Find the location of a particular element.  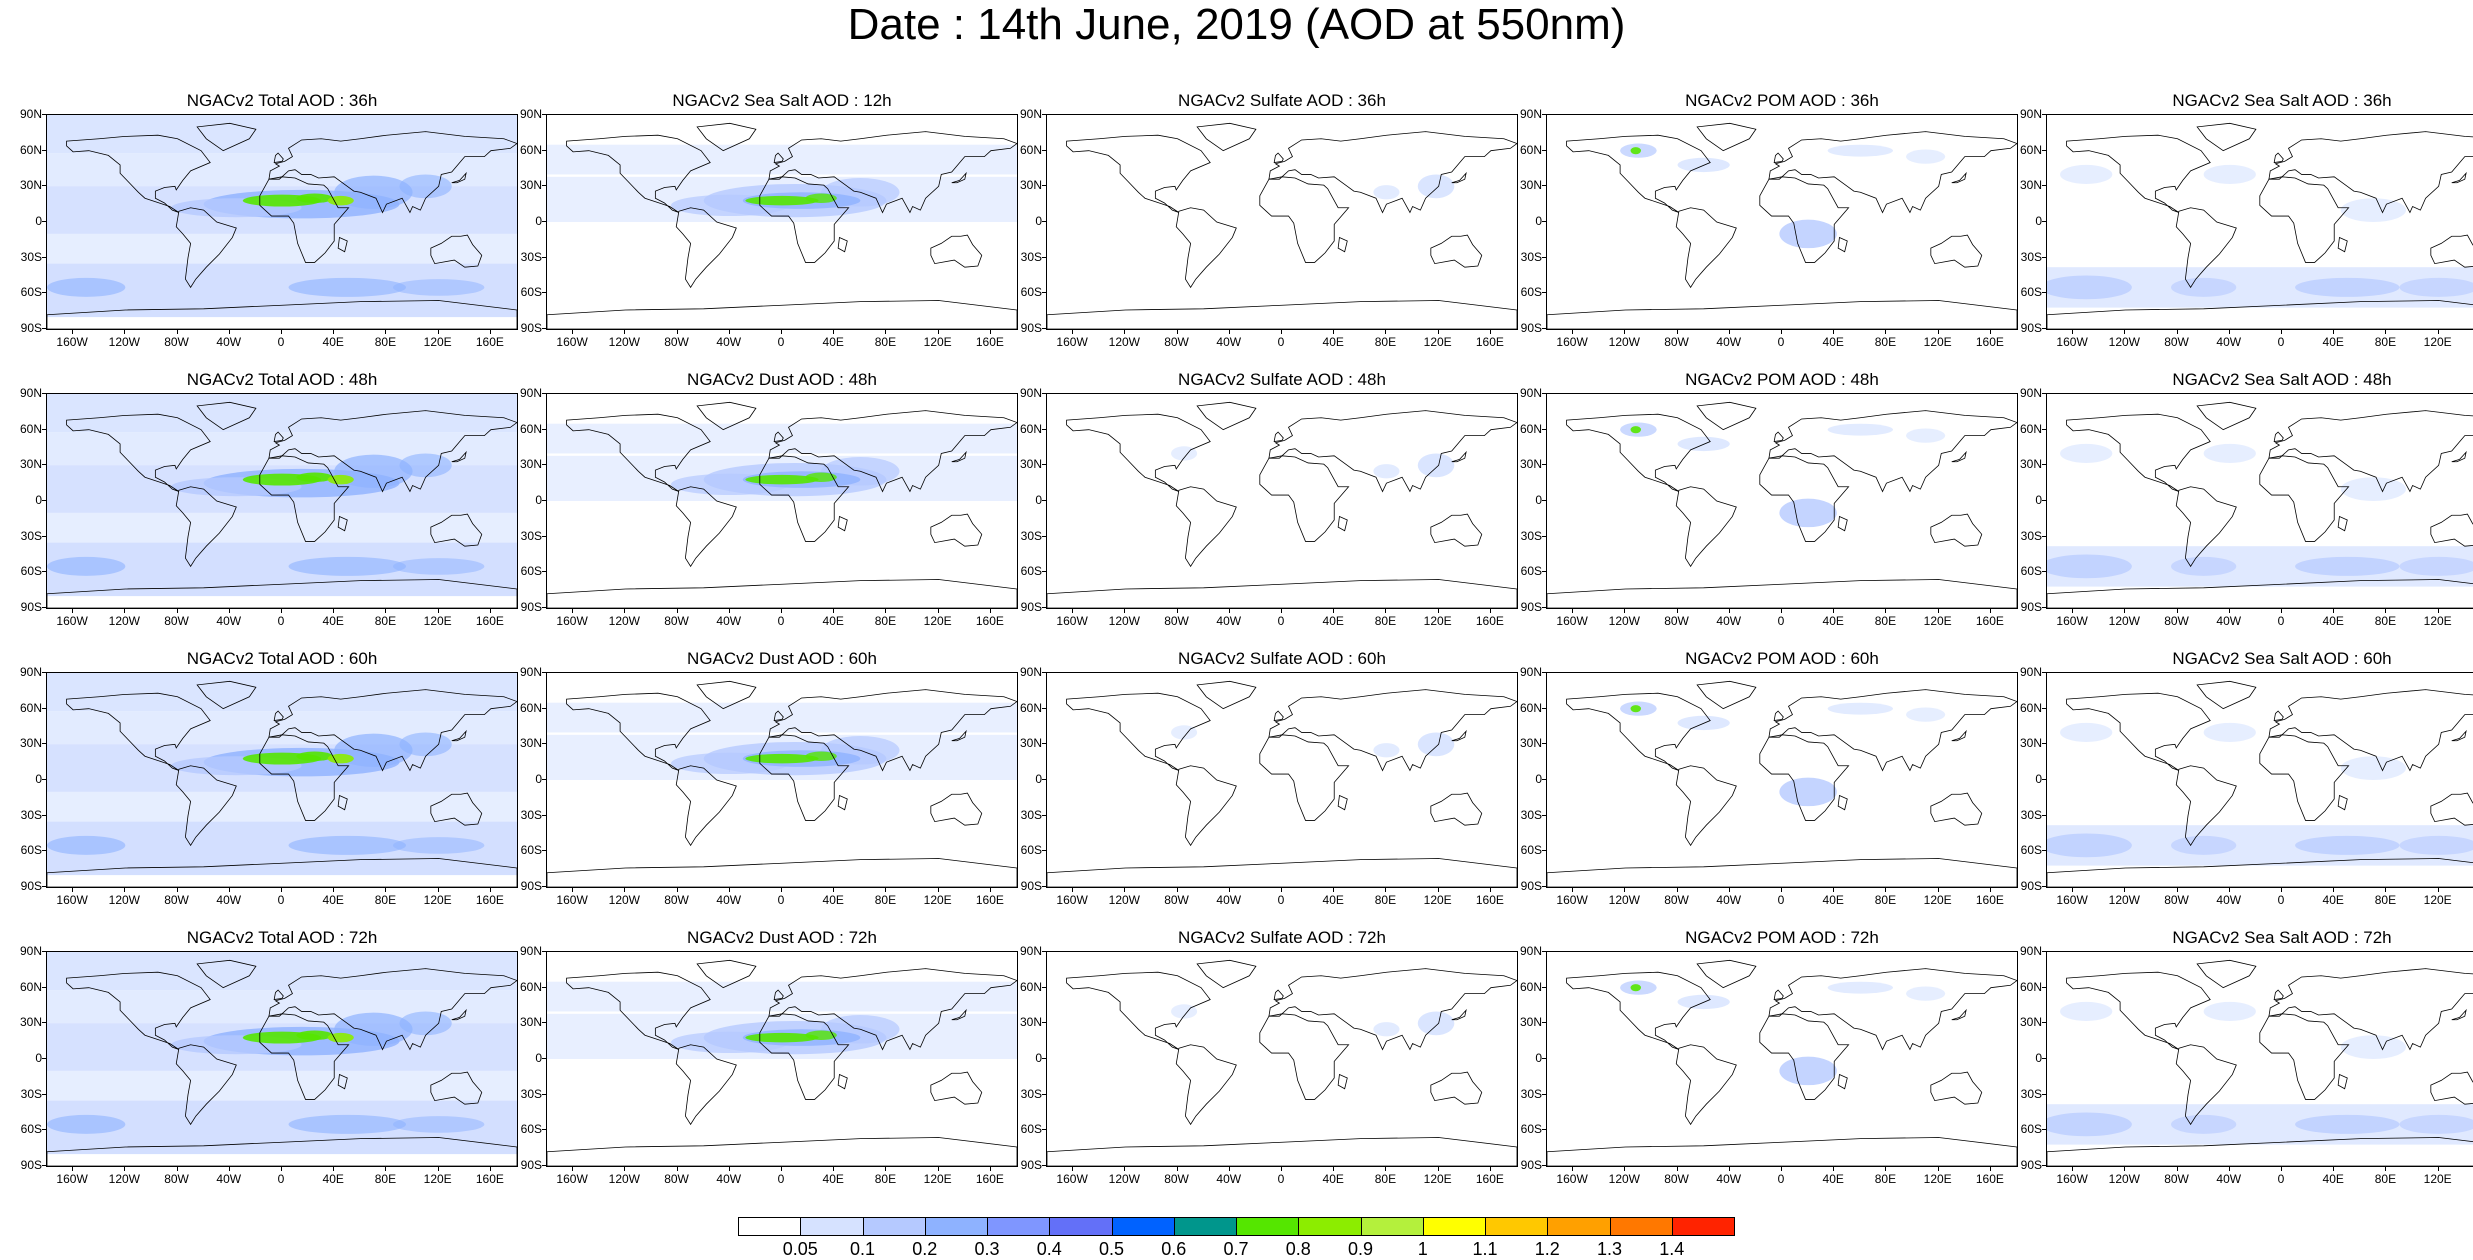

panel-title: NGACv2 POM AOD : 36h is located at coordinates (1782, 100).